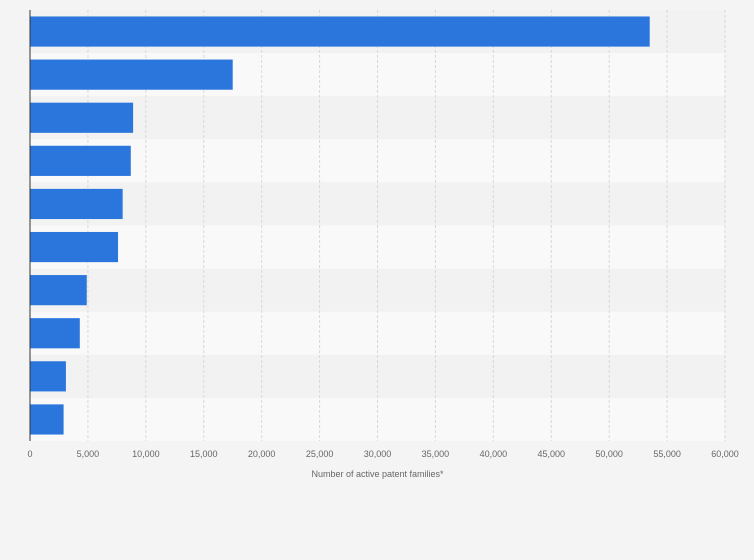  I want to click on x-tick-label: 20,000, so click(262, 454).